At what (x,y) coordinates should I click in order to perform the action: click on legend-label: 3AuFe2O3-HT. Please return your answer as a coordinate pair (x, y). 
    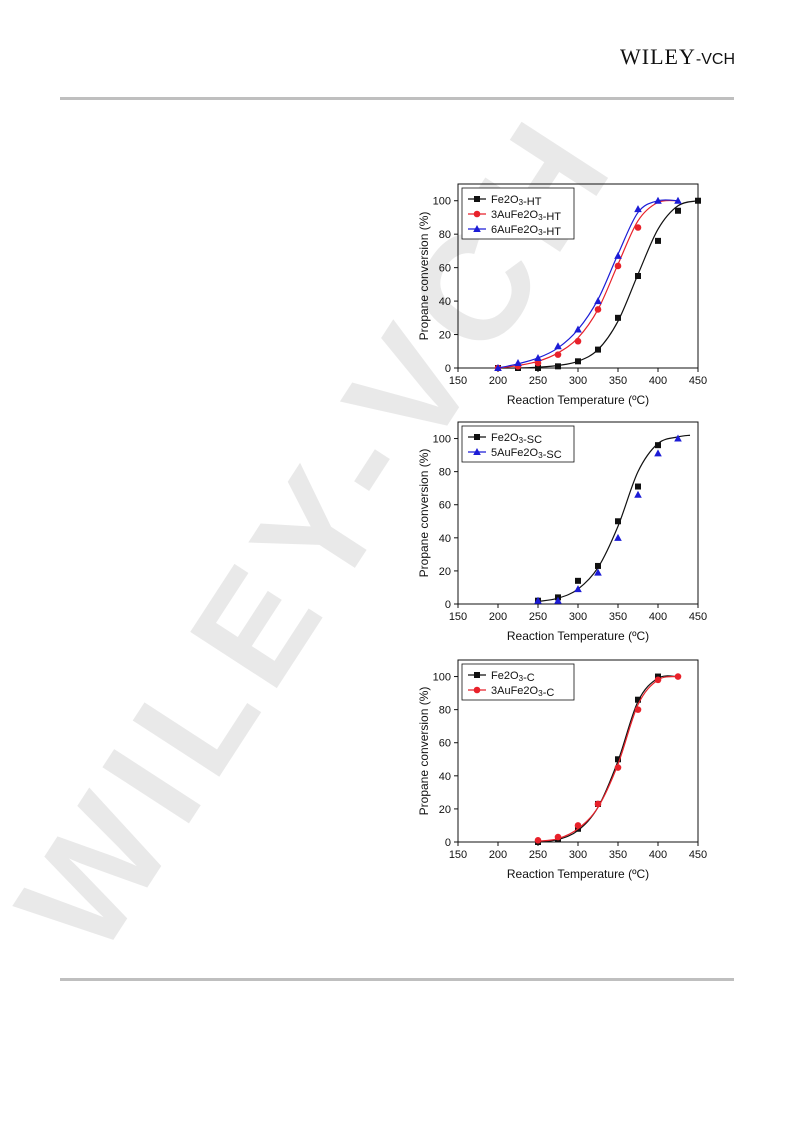
    Looking at the image, I should click on (526, 216).